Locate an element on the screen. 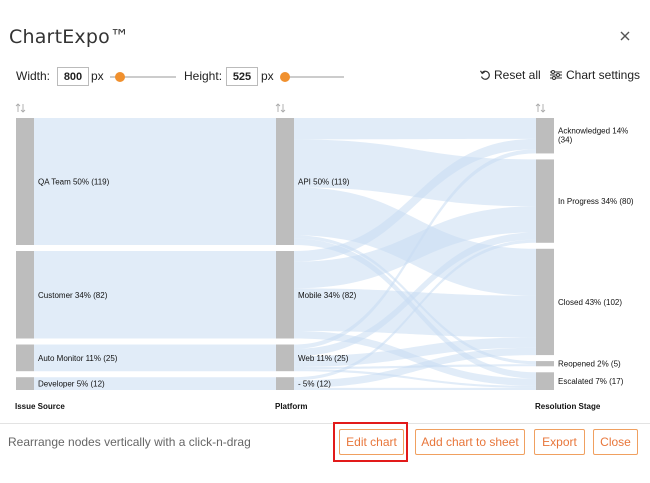  node-closed is located at coordinates (545, 302).